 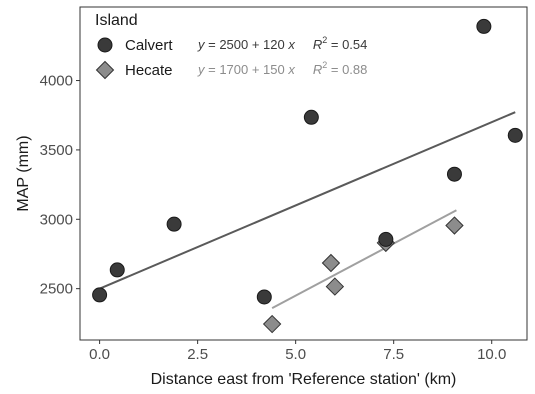 What do you see at coordinates (60, 185) in the screenshot?
I see `y-axis-ticks: 2500 3000 3500 4000` at bounding box center [60, 185].